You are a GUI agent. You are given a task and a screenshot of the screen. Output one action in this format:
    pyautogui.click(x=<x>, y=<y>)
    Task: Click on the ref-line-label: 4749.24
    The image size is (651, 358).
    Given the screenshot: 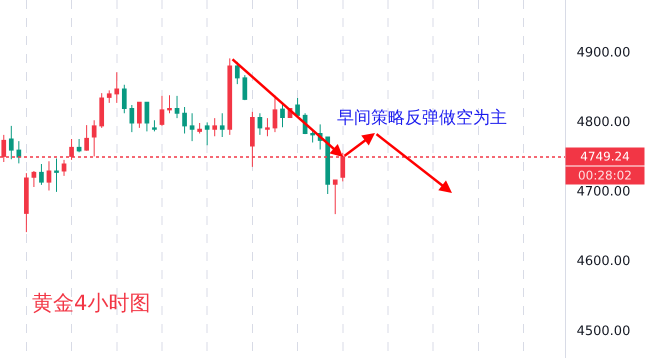 What is the action you would take?
    pyautogui.click(x=605, y=157)
    